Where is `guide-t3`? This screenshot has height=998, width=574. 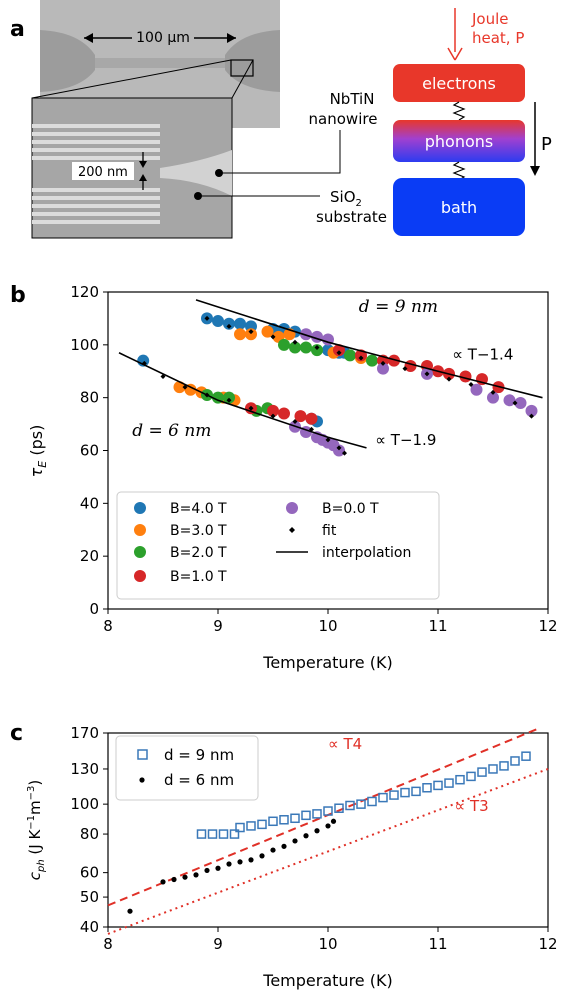 guide-t3 is located at coordinates (328, 851).